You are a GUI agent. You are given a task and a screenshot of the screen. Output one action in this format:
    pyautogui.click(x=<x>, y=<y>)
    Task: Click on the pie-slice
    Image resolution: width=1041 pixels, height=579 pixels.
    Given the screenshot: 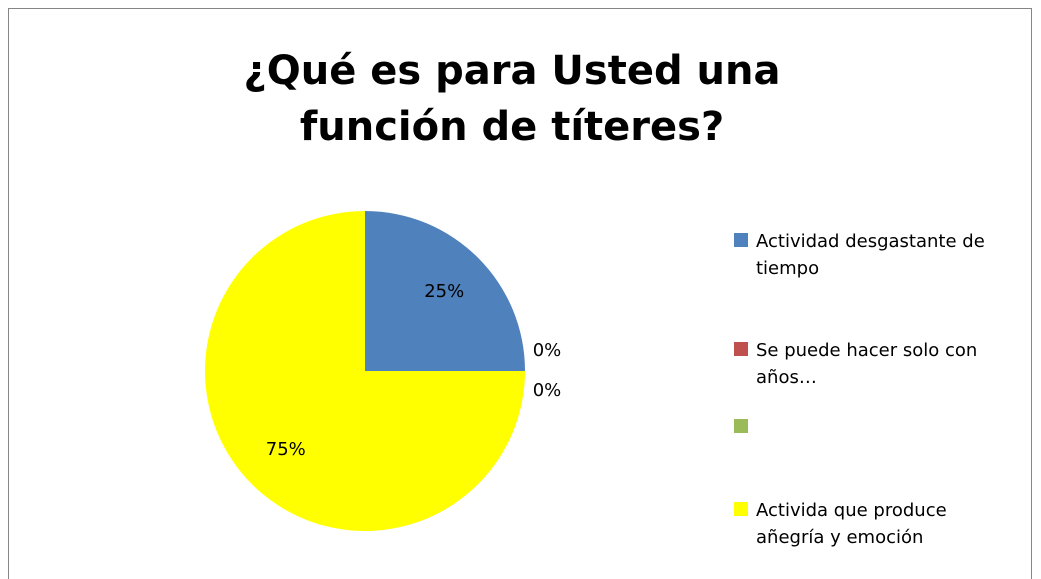 What is the action you would take?
    pyautogui.click(x=445, y=291)
    